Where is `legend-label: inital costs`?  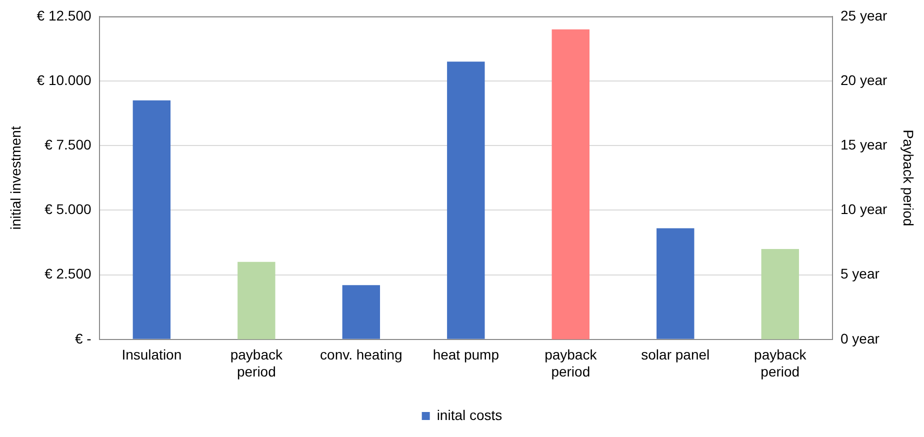
legend-label: inital costs is located at coordinates (469, 414).